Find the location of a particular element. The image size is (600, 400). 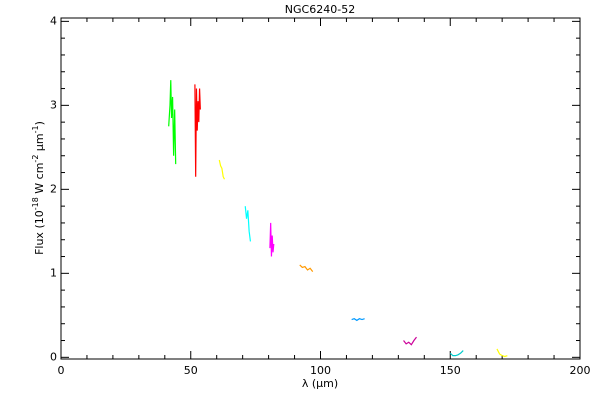

x-tick-label: 0 is located at coordinates (61, 370).